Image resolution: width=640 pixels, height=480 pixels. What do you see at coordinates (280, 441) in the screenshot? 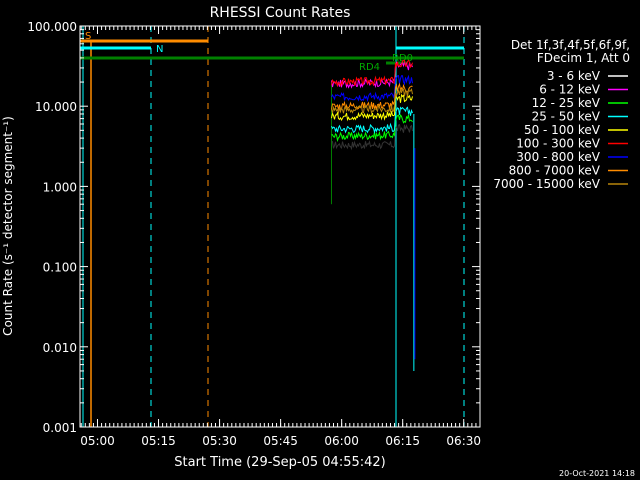
I see `x-tick-label: 05:45` at bounding box center [280, 441].